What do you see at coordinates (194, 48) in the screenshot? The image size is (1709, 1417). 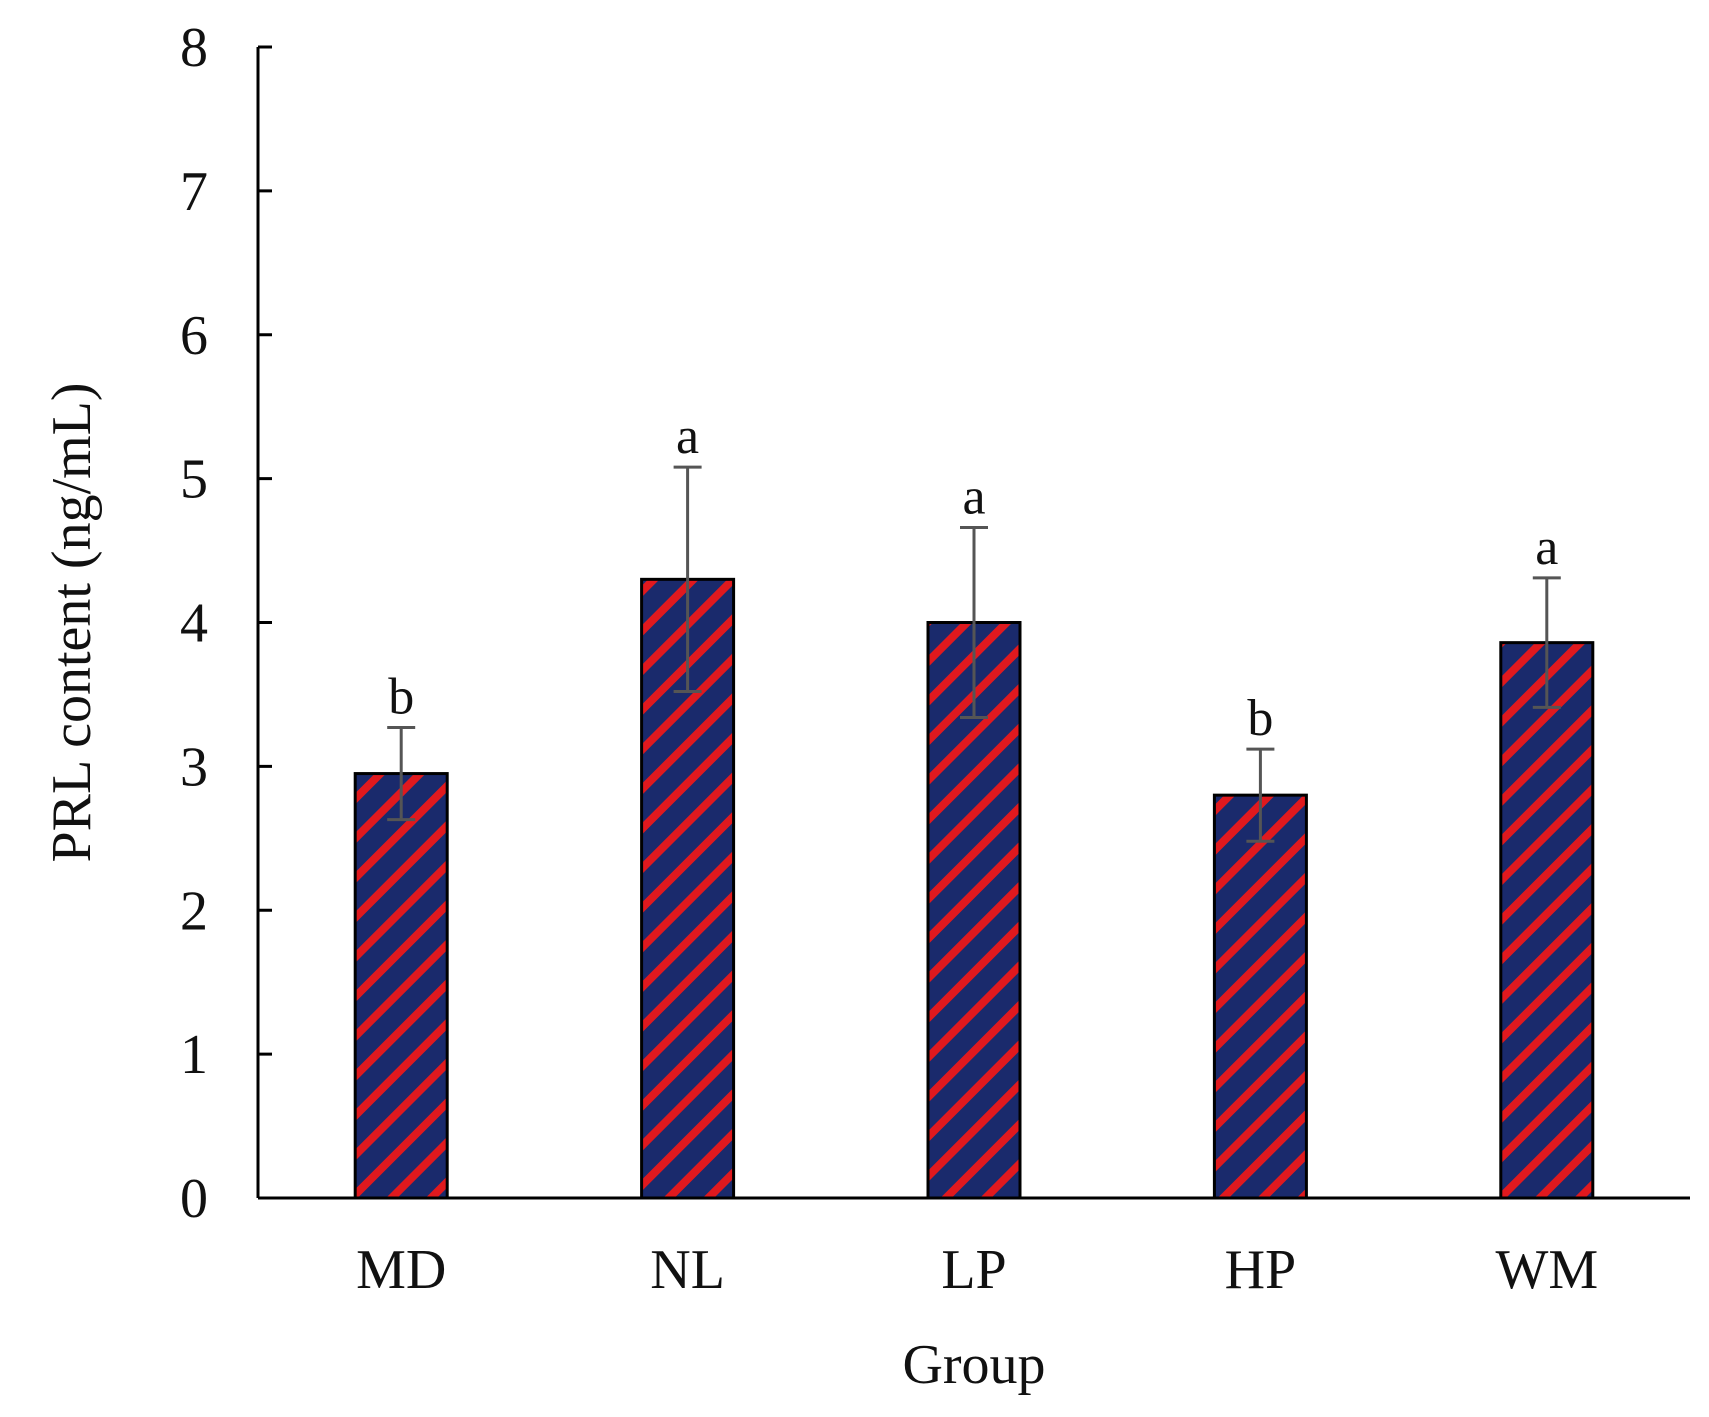 I see `y-tick-label: 8` at bounding box center [194, 48].